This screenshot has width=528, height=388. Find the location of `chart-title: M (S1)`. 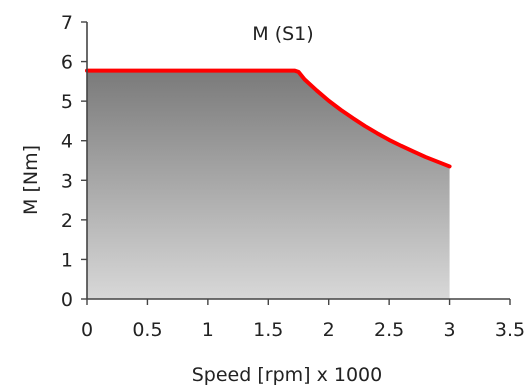

chart-title: M (S1) is located at coordinates (282, 34).